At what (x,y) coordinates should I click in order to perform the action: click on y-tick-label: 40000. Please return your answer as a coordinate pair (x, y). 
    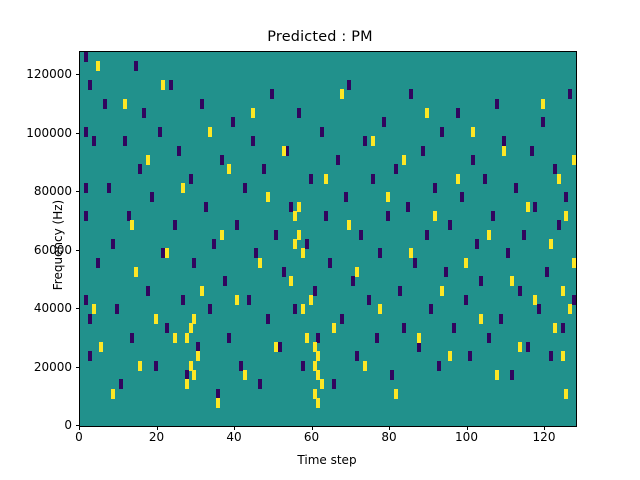
    Looking at the image, I should click on (52, 308).